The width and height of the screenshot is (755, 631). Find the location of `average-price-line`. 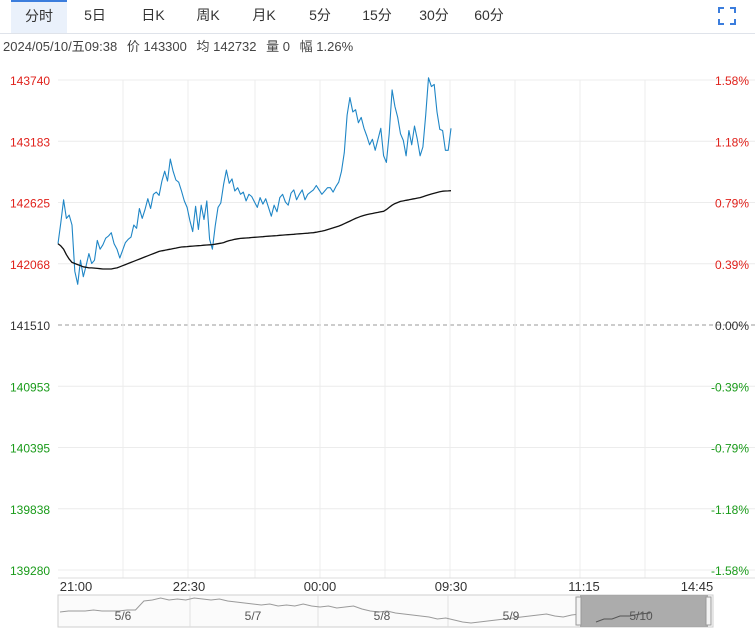

average-price-line is located at coordinates (254, 230).